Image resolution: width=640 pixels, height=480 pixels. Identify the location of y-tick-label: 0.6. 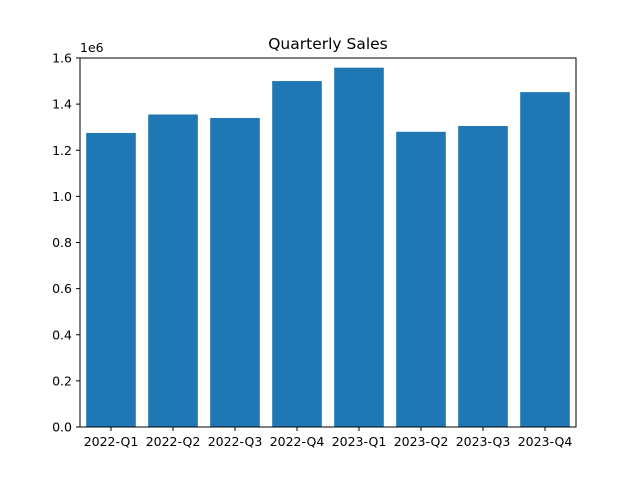
(62, 288).